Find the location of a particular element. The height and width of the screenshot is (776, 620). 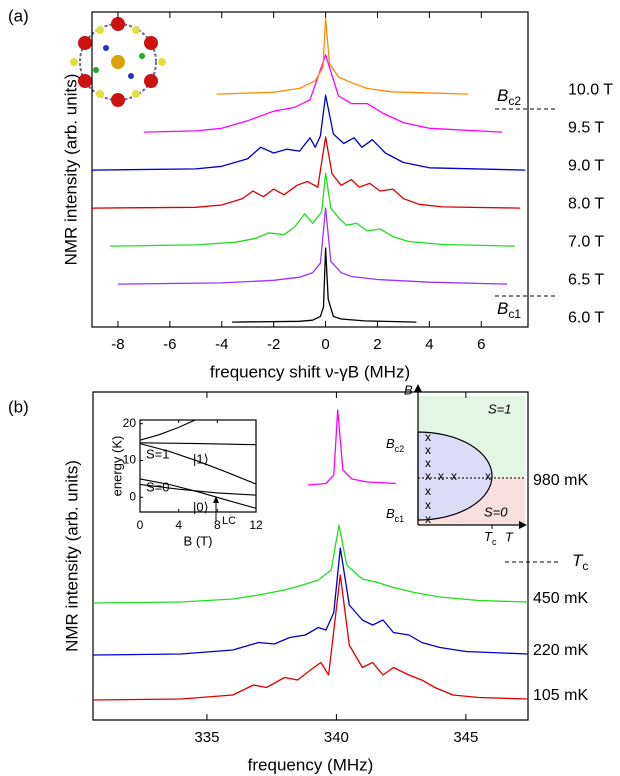

x-axis-label: frequency shift ν-γB (MHz) is located at coordinates (310, 371).